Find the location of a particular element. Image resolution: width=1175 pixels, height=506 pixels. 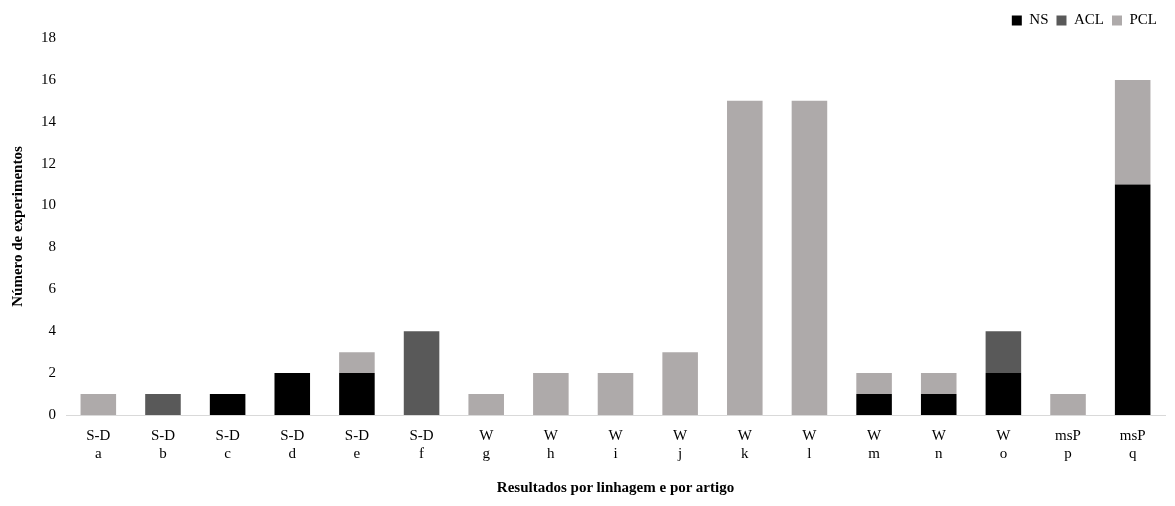

y-tick-label: 4 is located at coordinates (52, 330).